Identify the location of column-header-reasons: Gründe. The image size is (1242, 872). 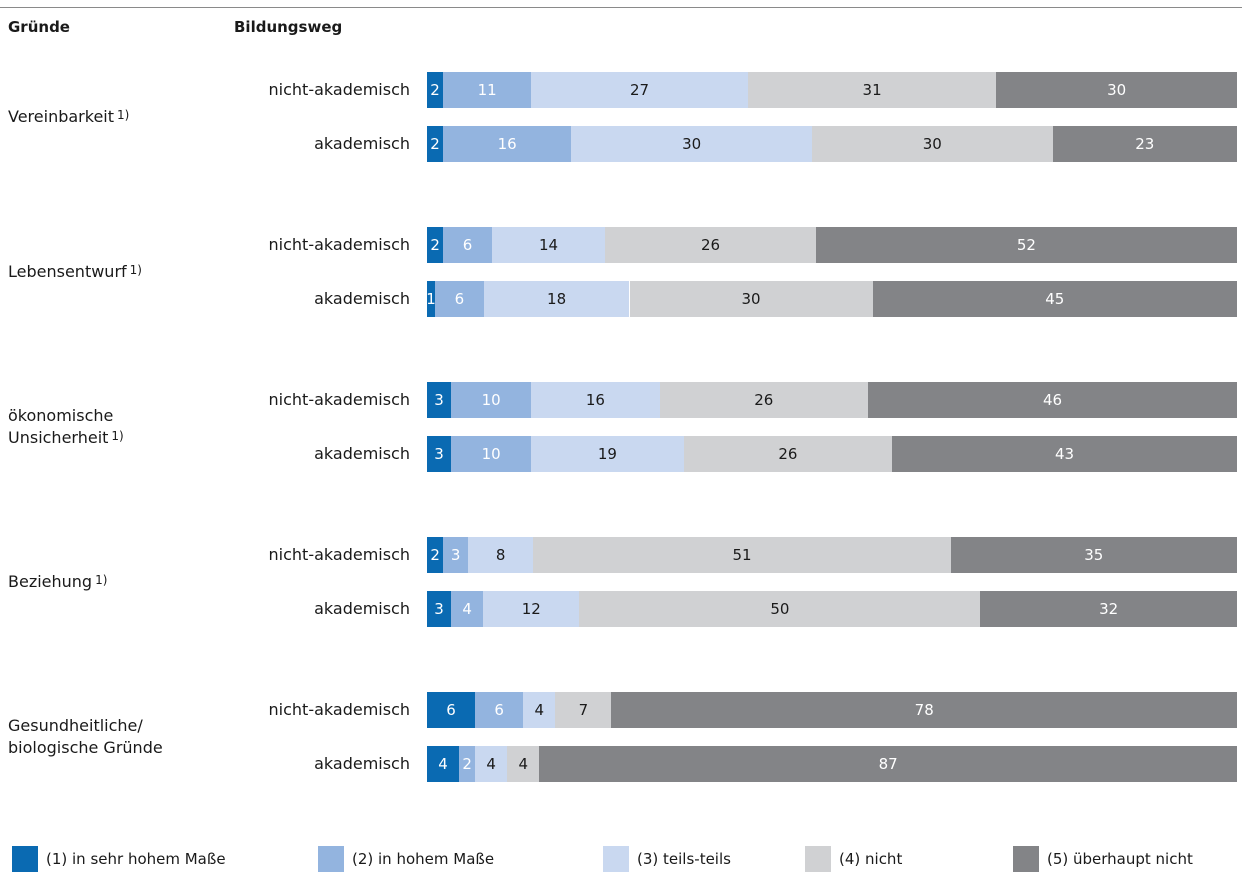
(39, 27).